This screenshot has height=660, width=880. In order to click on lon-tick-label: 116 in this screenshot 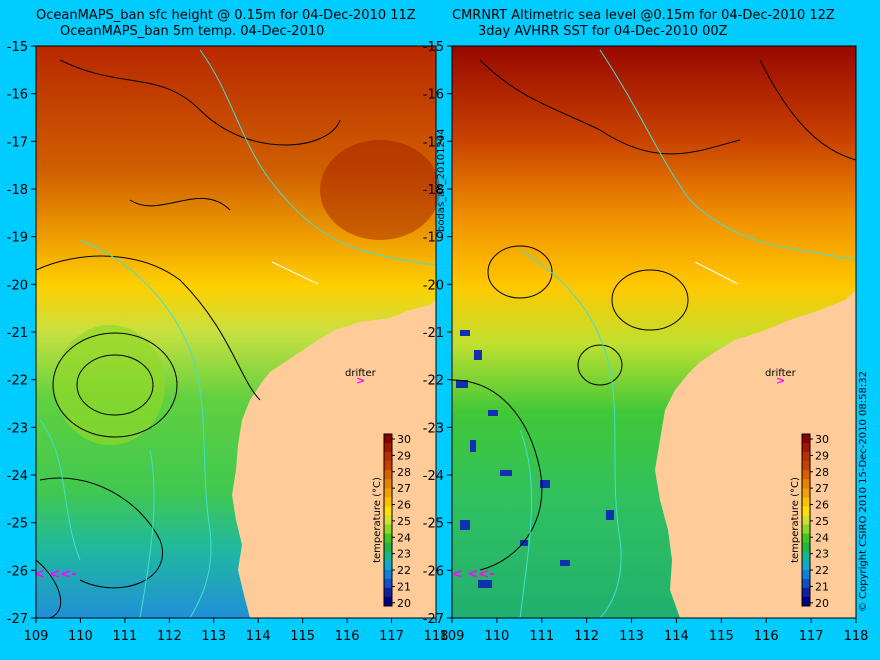, I will do `click(766, 636)`.